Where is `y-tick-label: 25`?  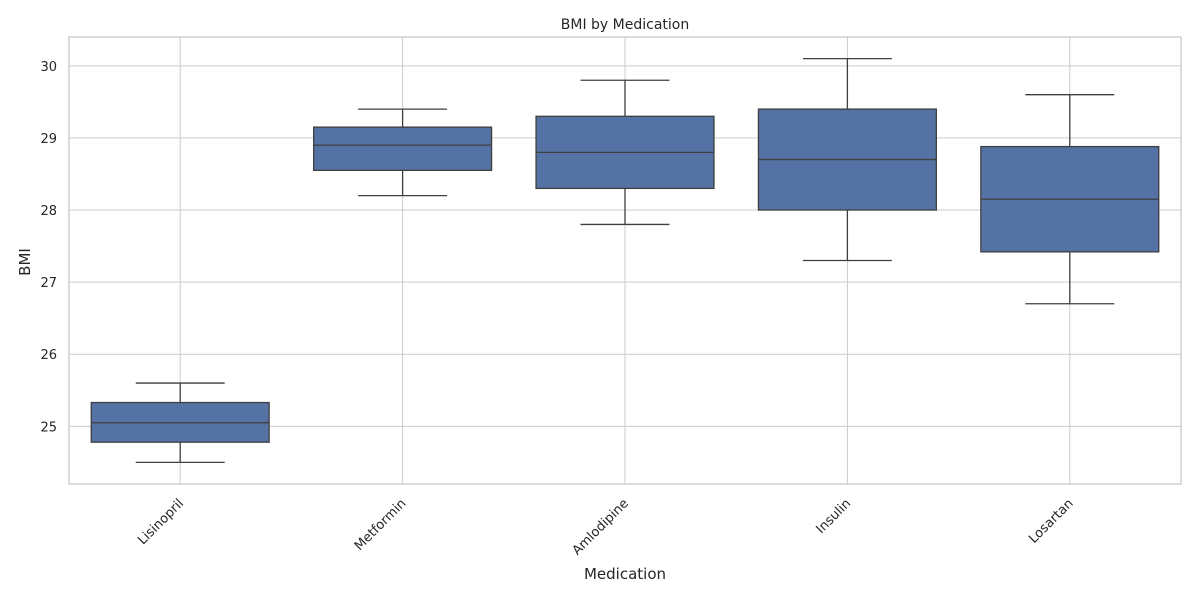
y-tick-label: 25 is located at coordinates (48, 427).